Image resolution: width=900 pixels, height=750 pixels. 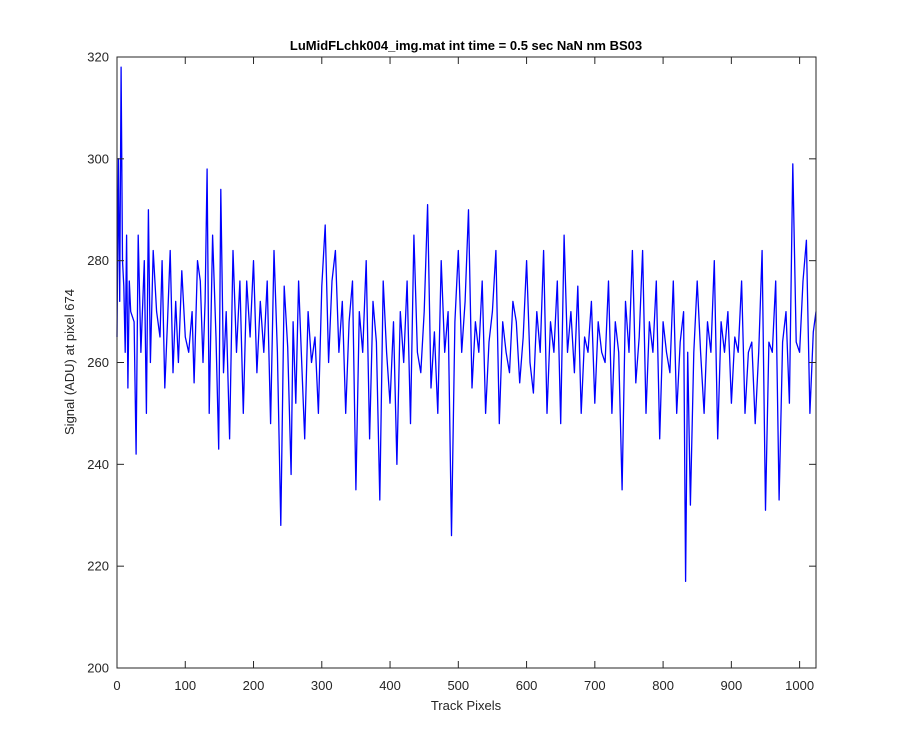 What do you see at coordinates (322, 685) in the screenshot?
I see `x-tick-label: 300` at bounding box center [322, 685].